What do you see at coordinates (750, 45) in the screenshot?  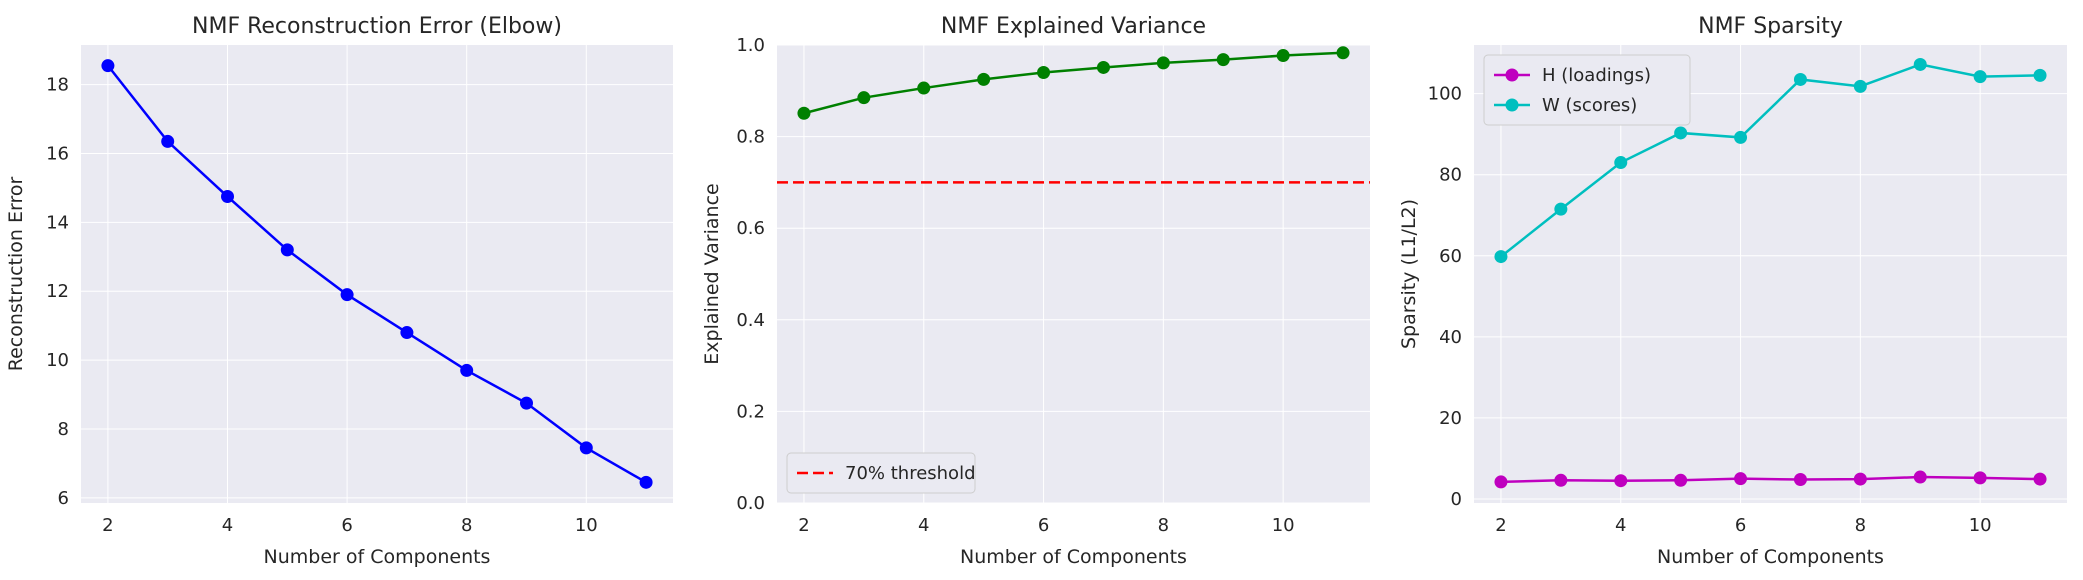 I see `y-tick-label: 1.0` at bounding box center [750, 45].